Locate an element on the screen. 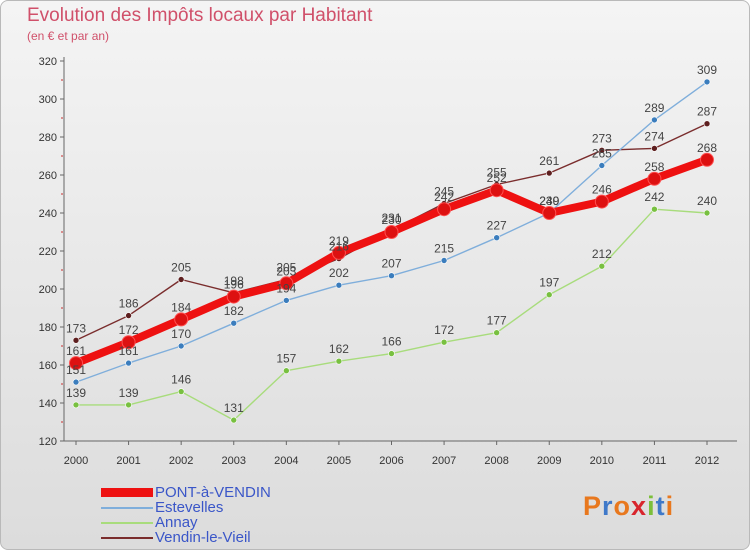  logo-letter: o is located at coordinates (622, 506).